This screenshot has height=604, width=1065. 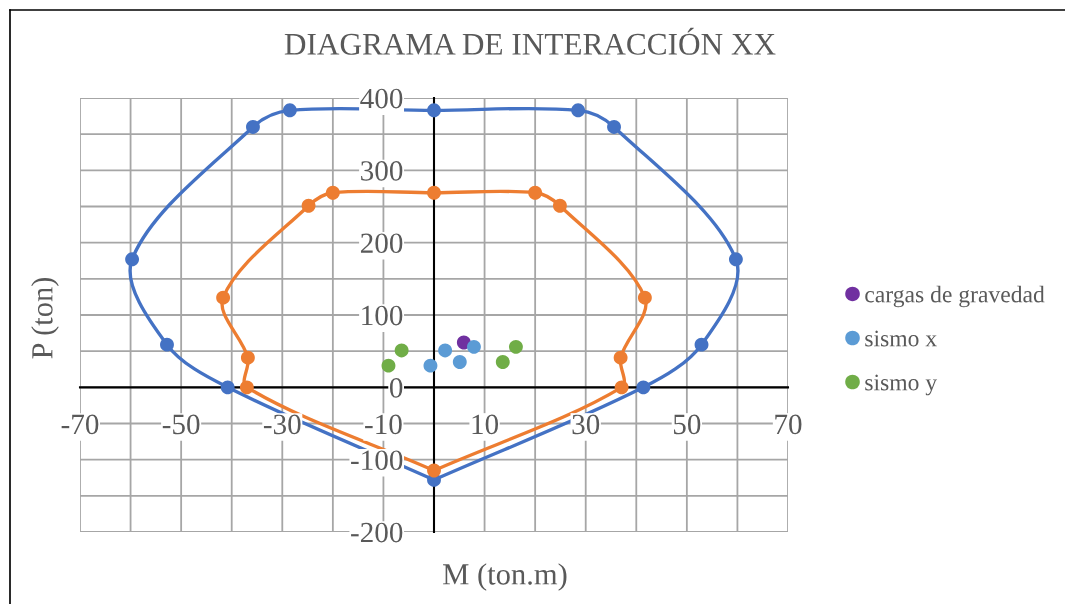 What do you see at coordinates (282, 424) in the screenshot?
I see `x-tick-label: -30` at bounding box center [282, 424].